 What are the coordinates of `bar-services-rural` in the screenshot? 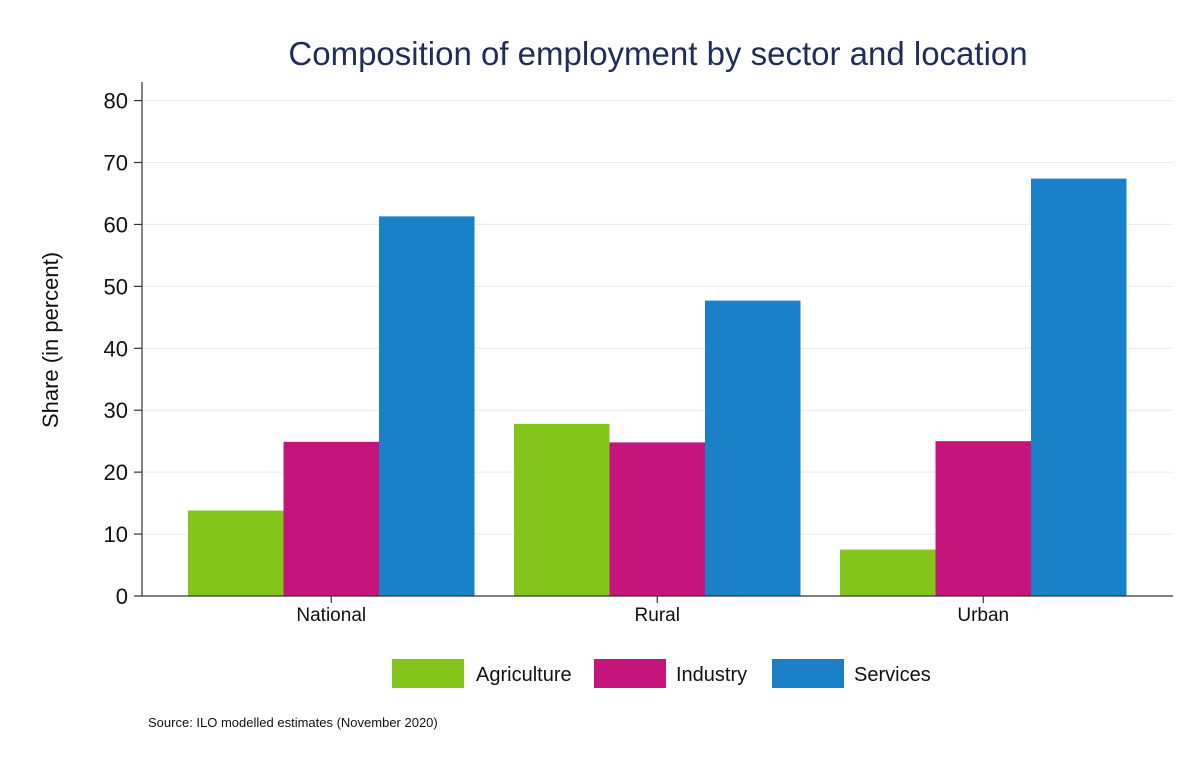 It's located at (753, 448).